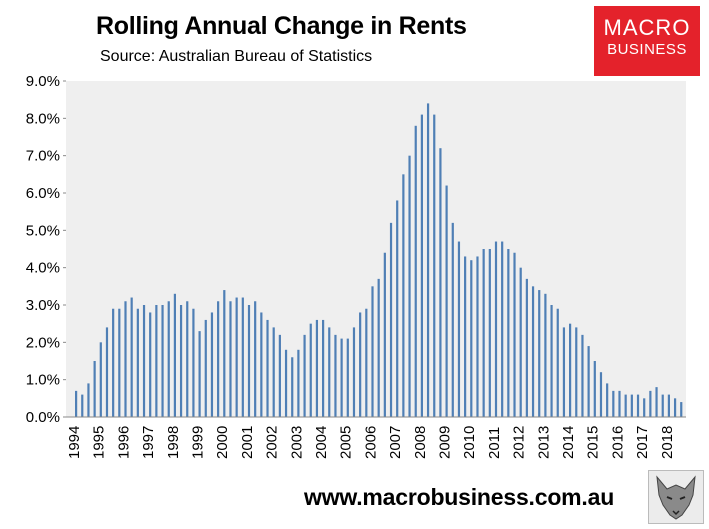 Image resolution: width=709 pixels, height=529 pixels. Describe the element at coordinates (469, 442) in the screenshot. I see `x-tick-label: 2010` at that location.